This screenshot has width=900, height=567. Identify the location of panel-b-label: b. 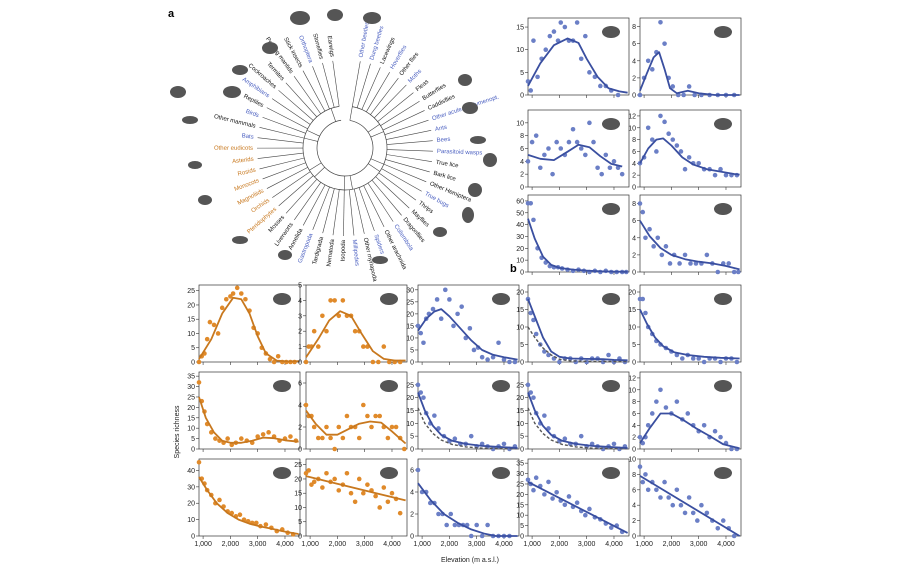
(513, 269).